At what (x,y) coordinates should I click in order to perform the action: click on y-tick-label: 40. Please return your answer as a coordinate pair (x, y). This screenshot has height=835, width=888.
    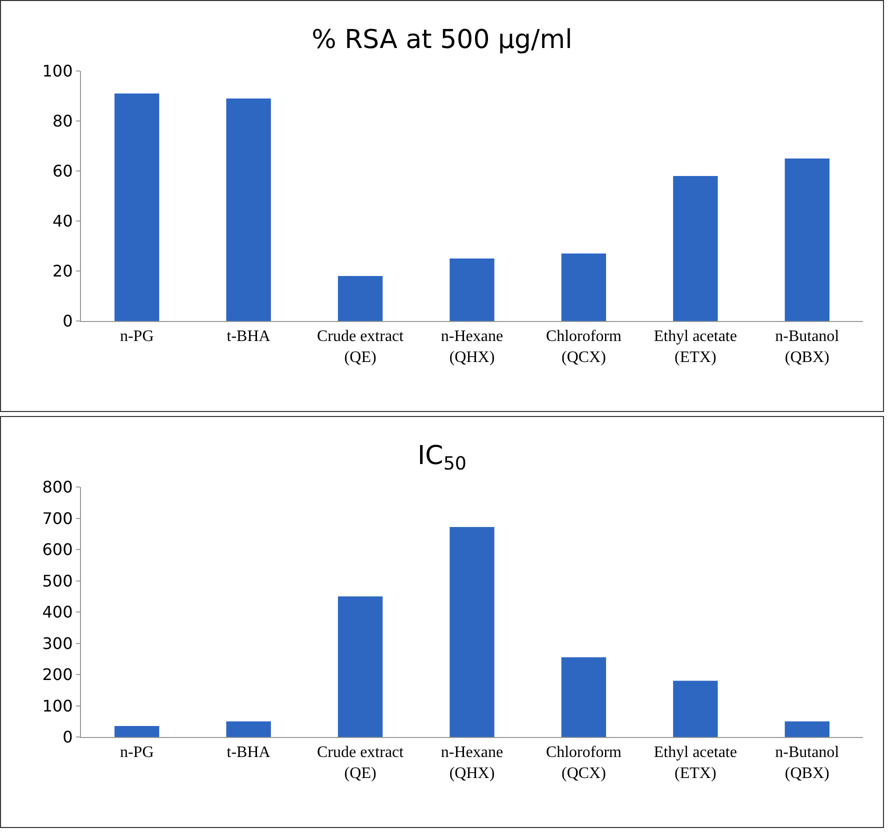
    Looking at the image, I should click on (62, 221).